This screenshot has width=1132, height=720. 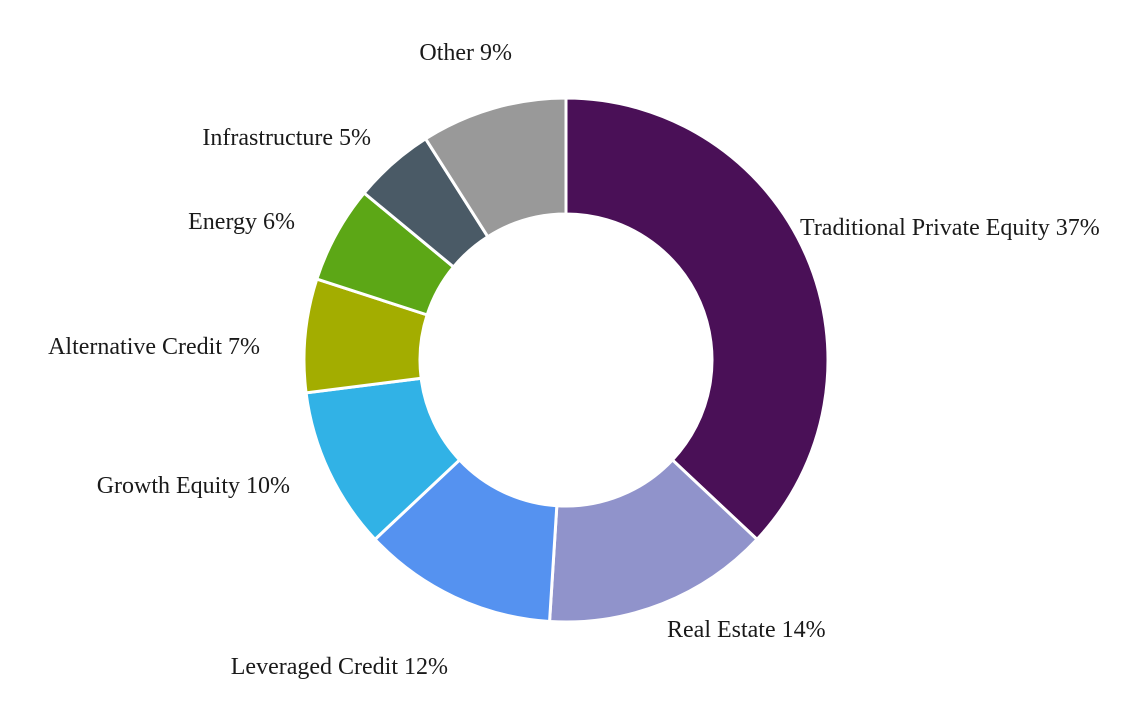 I want to click on label-real-estate: Real Estate 14%, so click(x=746, y=630).